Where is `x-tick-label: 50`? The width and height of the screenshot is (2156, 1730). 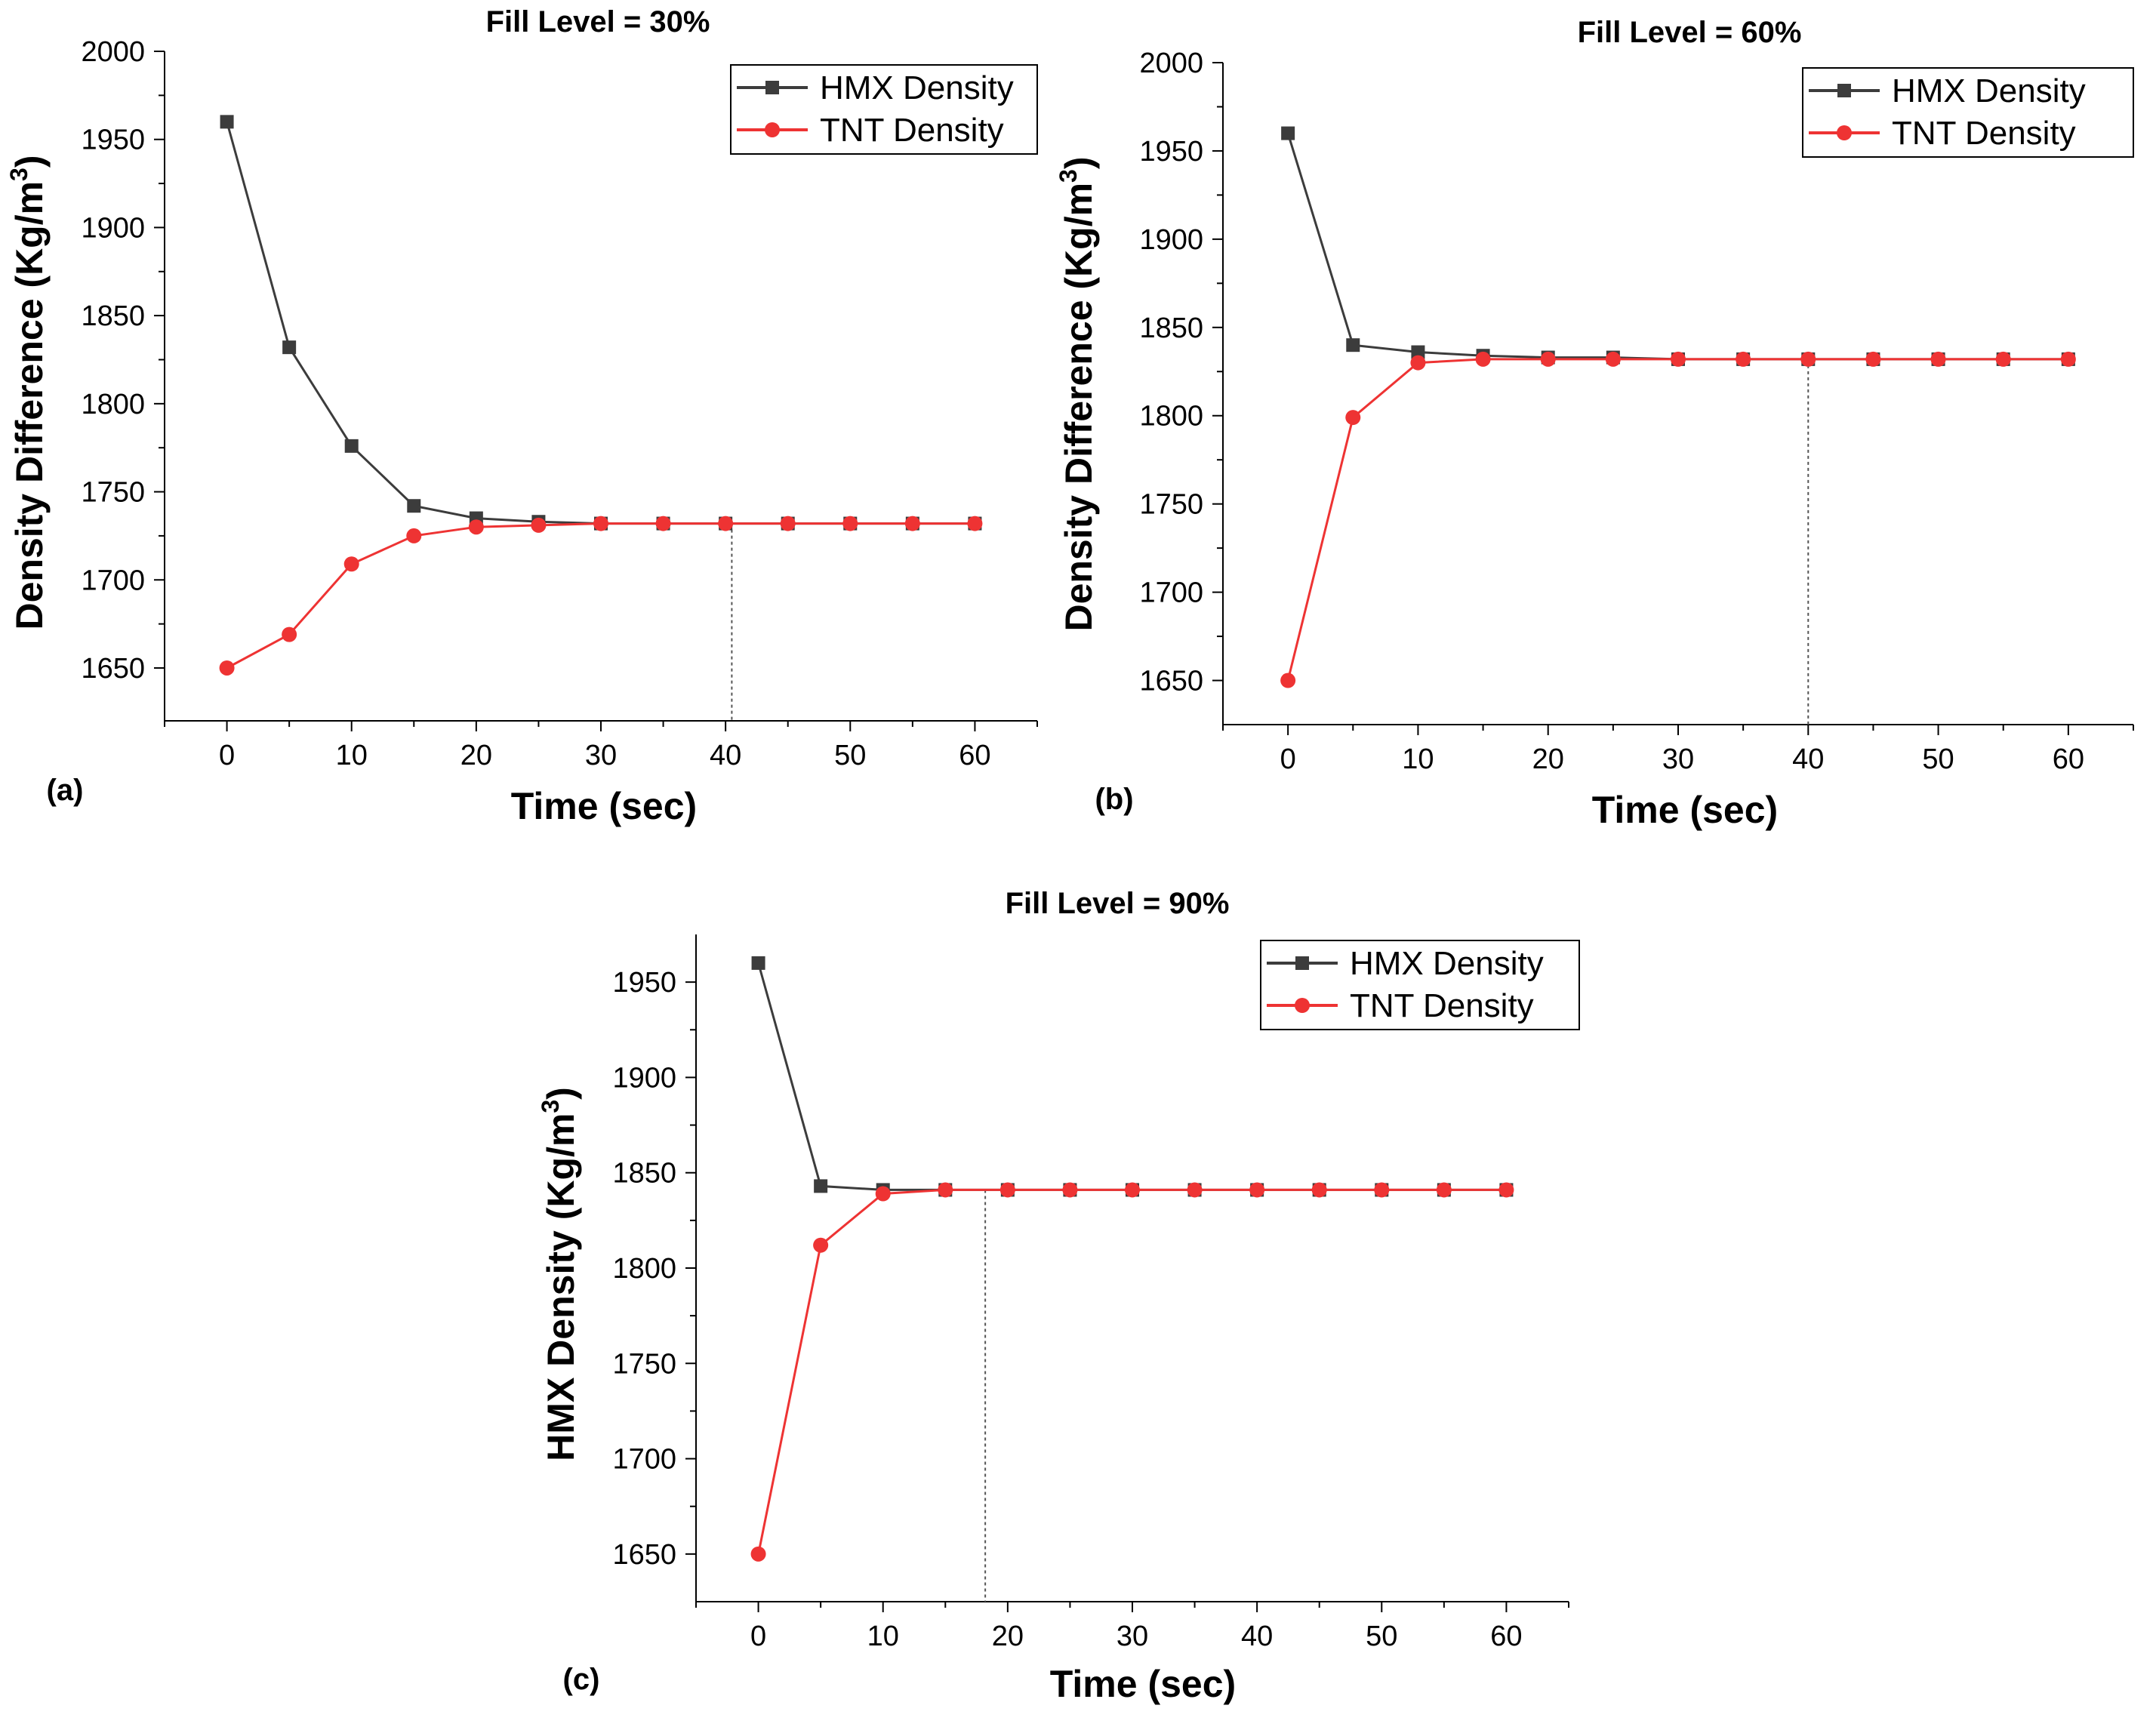 x-tick-label: 50 is located at coordinates (850, 755).